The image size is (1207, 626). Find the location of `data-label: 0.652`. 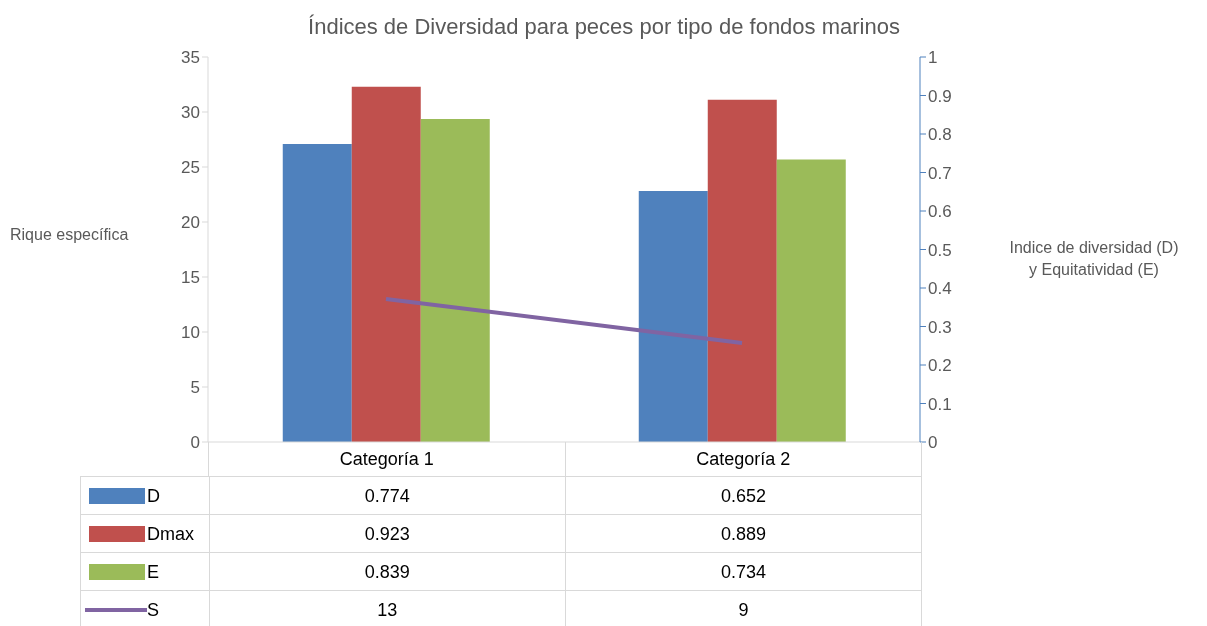

data-label: 0.652 is located at coordinates (742, 496).